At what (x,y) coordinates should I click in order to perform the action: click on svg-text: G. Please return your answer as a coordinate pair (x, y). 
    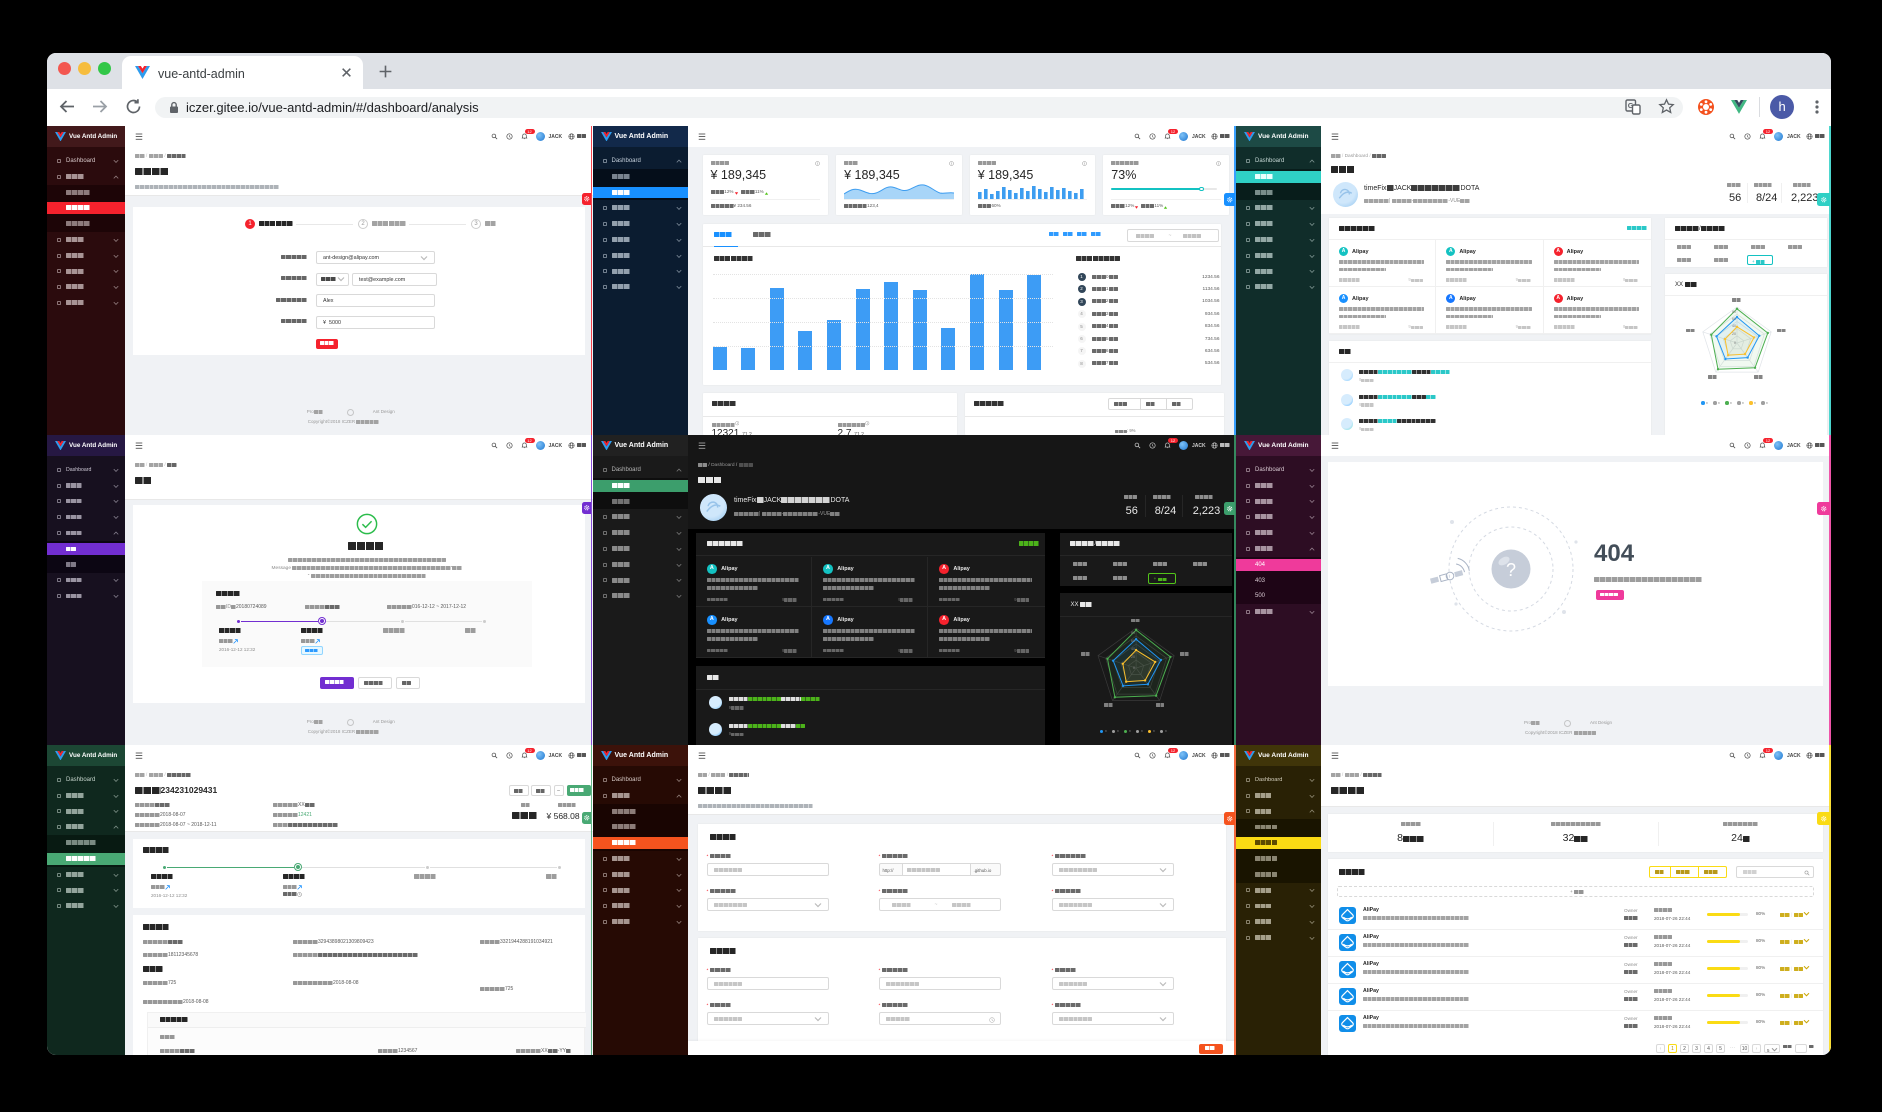
    Looking at the image, I should click on (1631, 105).